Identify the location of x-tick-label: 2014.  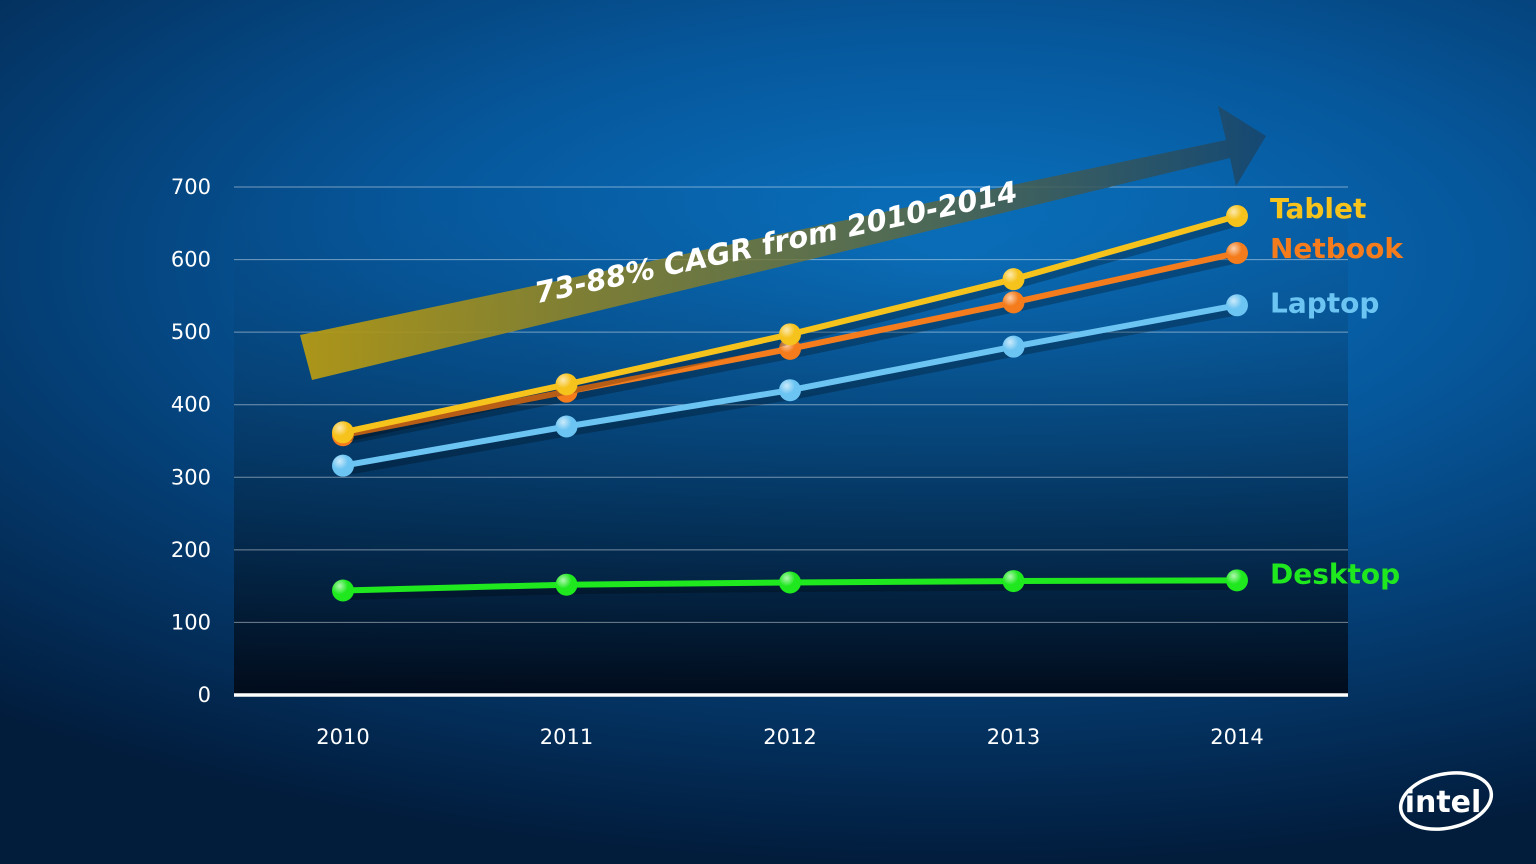
(1236, 737).